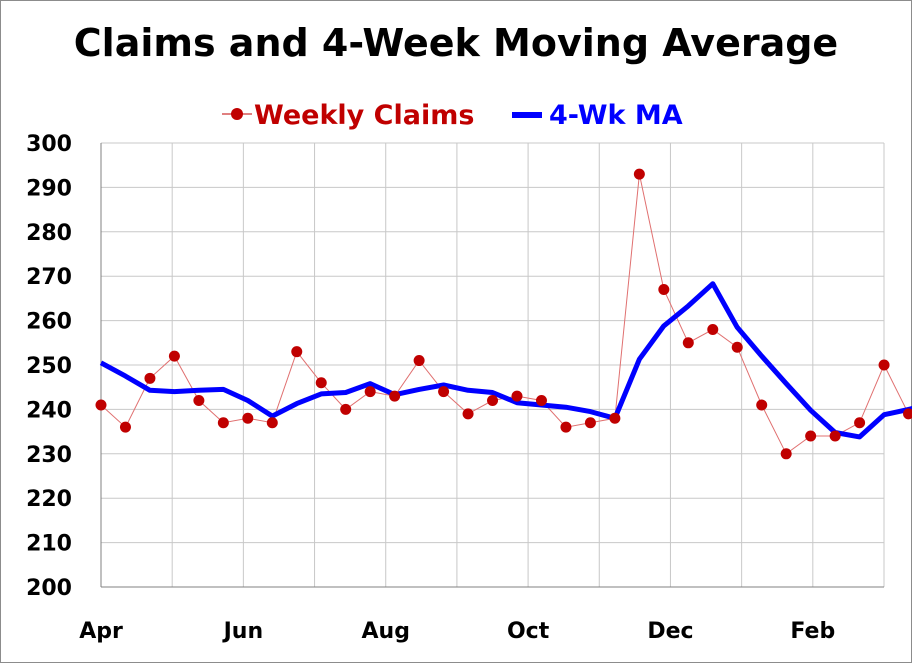 The width and height of the screenshot is (912, 663). Describe the element at coordinates (101, 631) in the screenshot. I see `x-tick-label: Apr` at that location.